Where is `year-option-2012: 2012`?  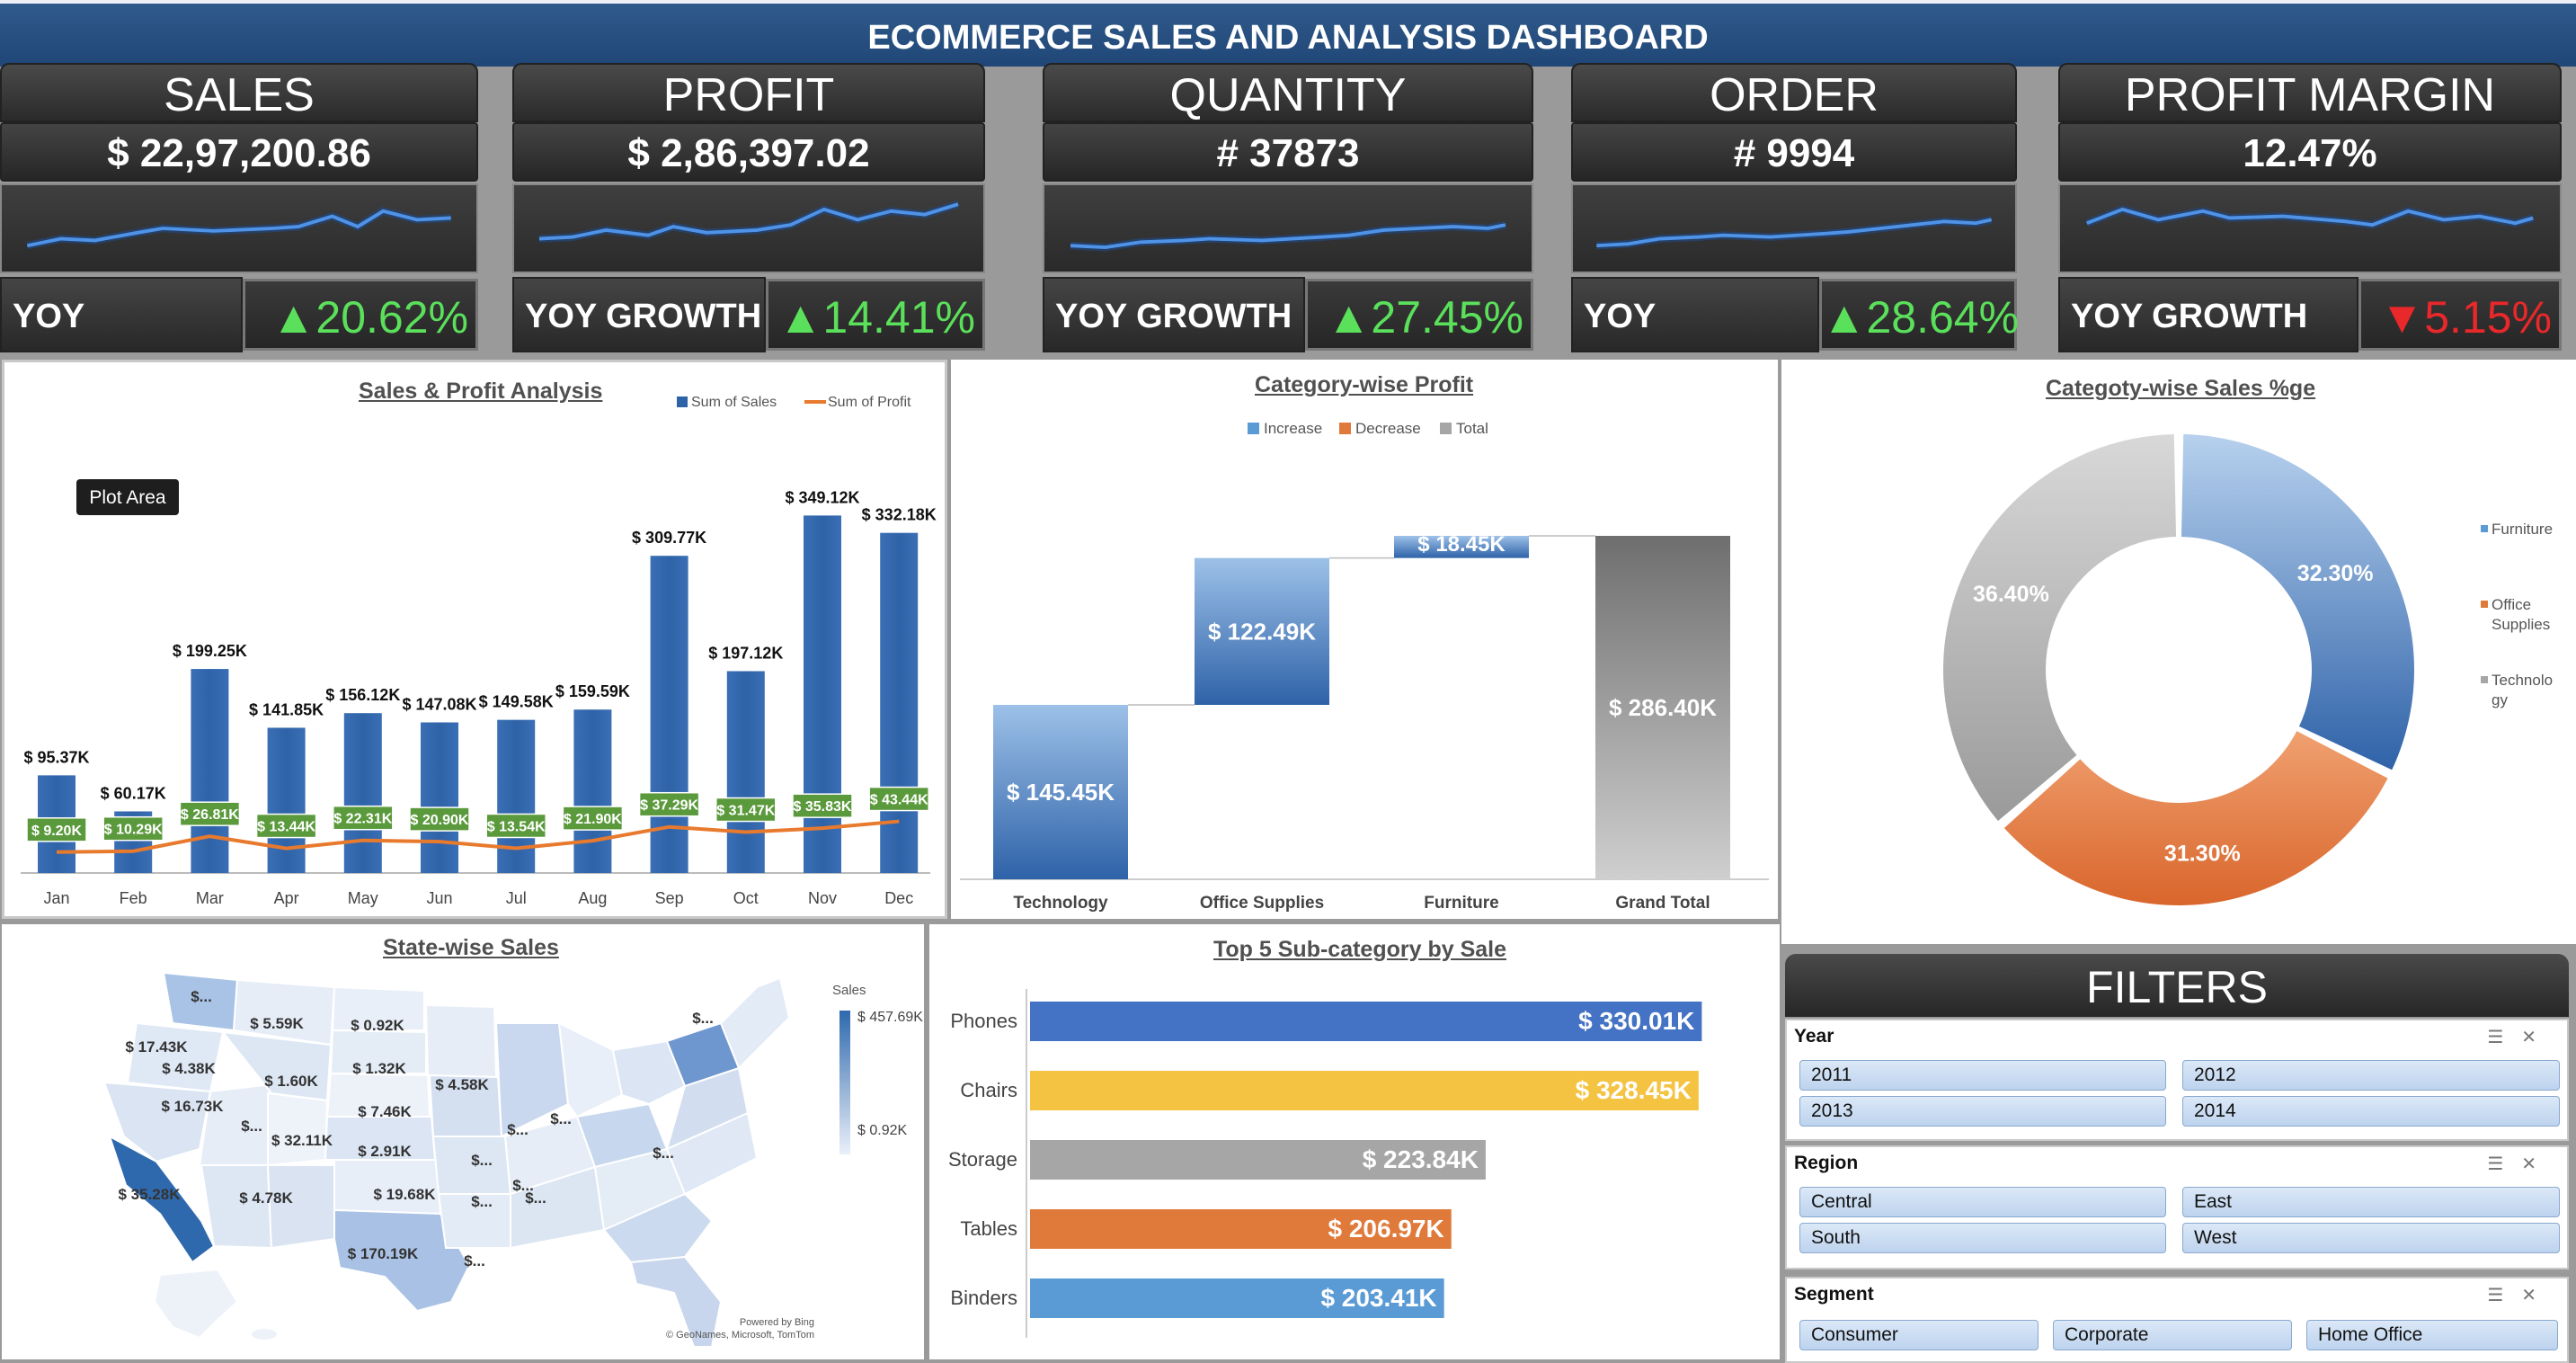
year-option-2012: 2012 is located at coordinates (2371, 1075).